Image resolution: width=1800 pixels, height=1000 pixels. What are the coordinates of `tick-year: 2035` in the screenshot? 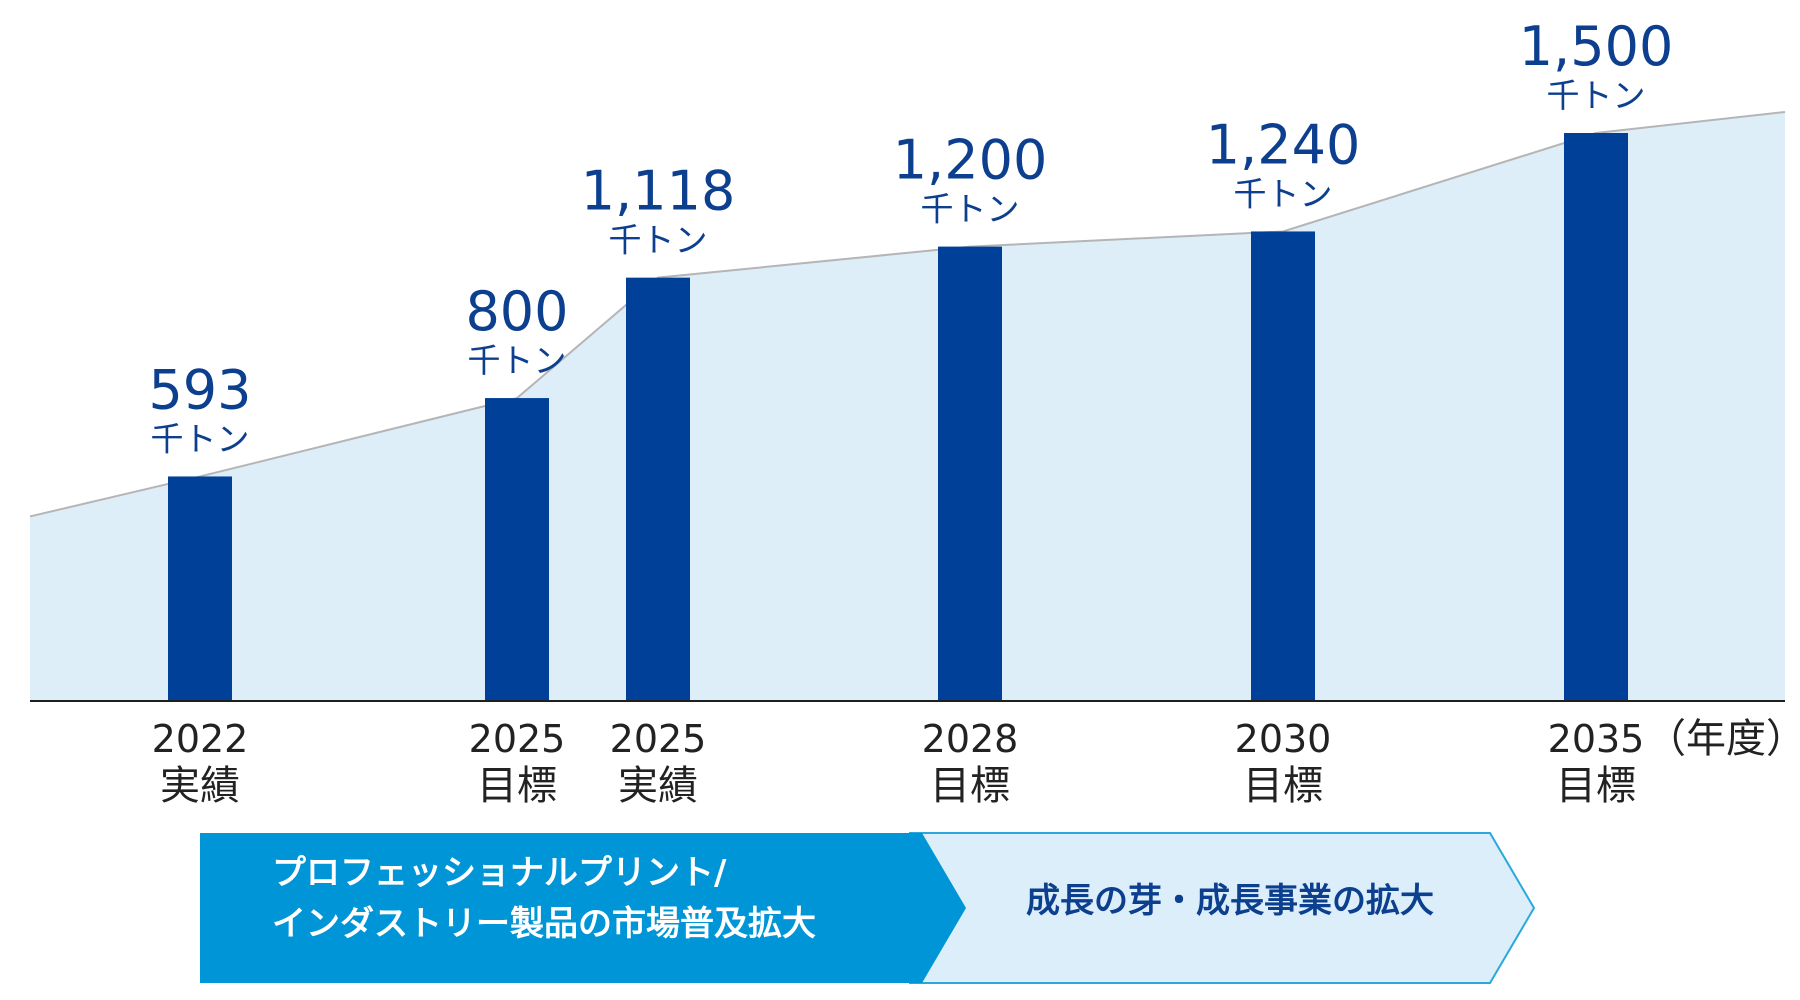 It's located at (1596, 739).